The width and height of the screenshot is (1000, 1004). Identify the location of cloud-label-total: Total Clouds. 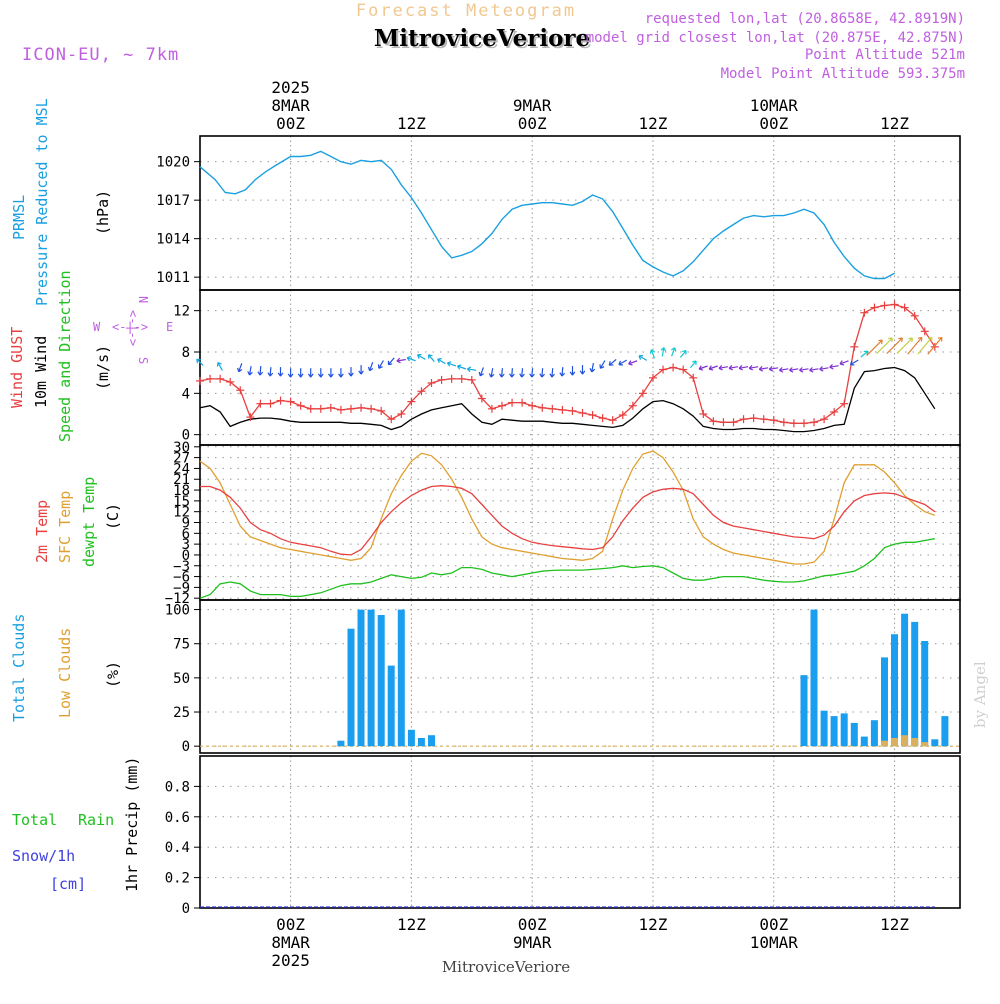
(19, 668).